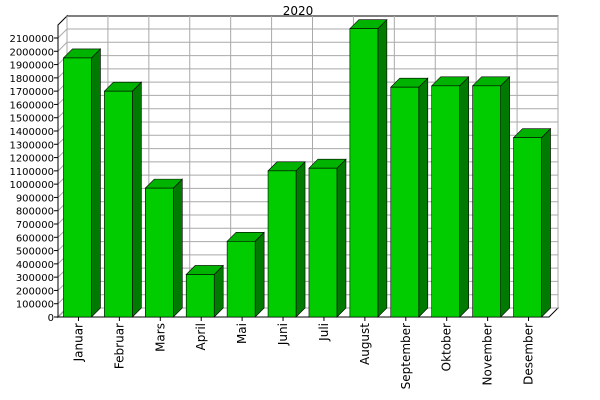 This screenshot has width=600, height=400. What do you see at coordinates (31, 66) in the screenshot?
I see `y-tick-label: 1900000` at bounding box center [31, 66].